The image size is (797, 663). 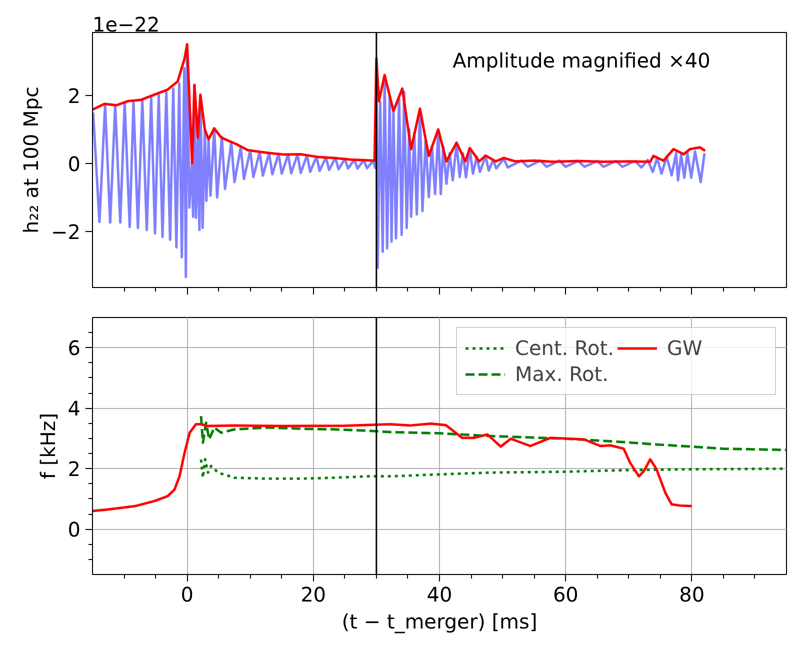 What do you see at coordinates (31, 160) in the screenshot?
I see `y-axis-title: h₂₂ at 100 Mpc` at bounding box center [31, 160].